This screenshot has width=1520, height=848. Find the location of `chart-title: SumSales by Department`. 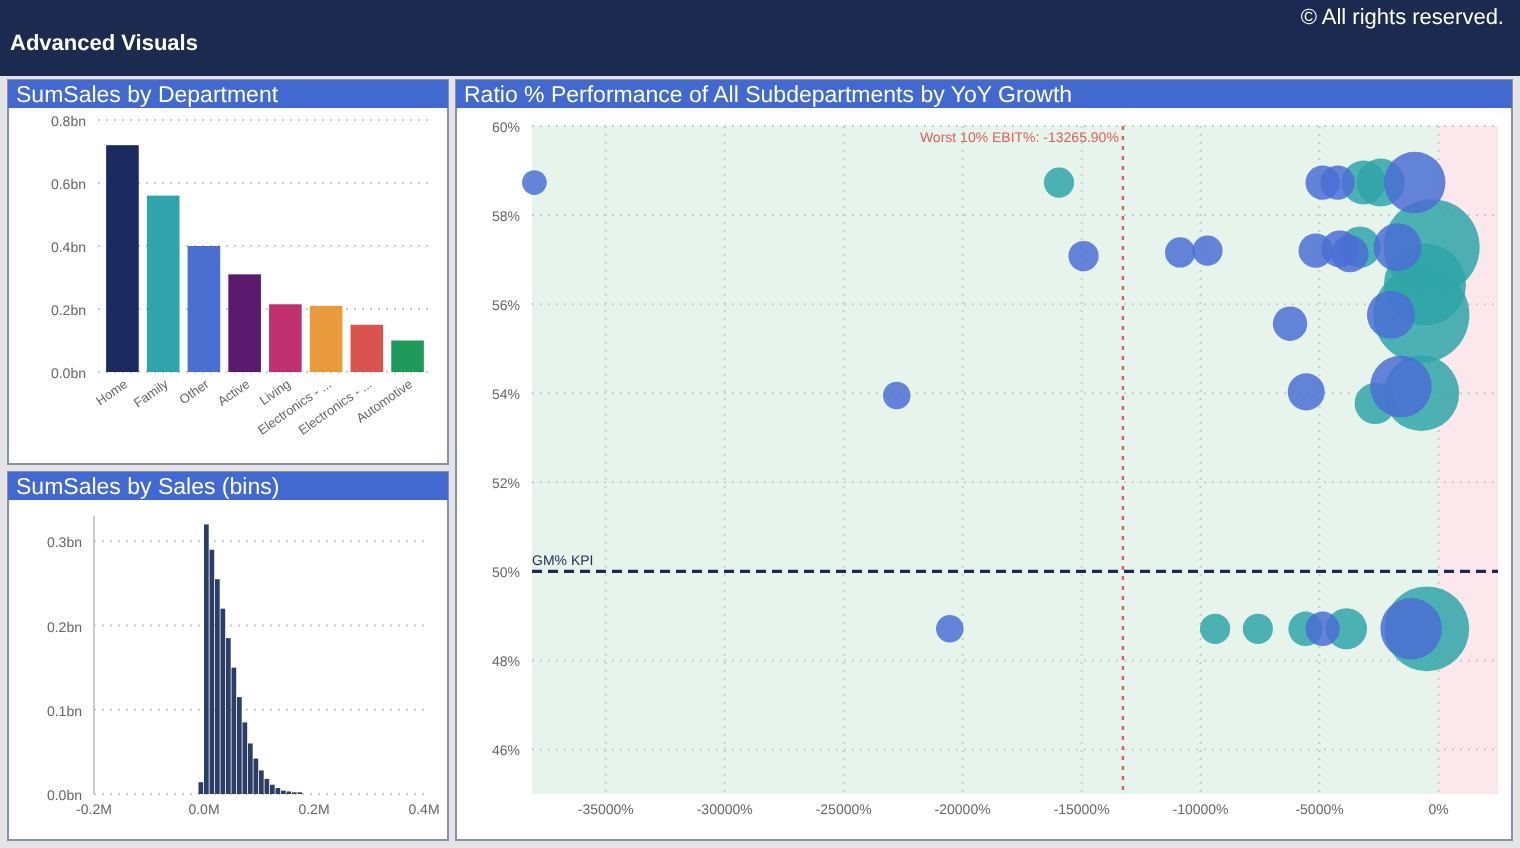

chart-title: SumSales by Department is located at coordinates (148, 96).